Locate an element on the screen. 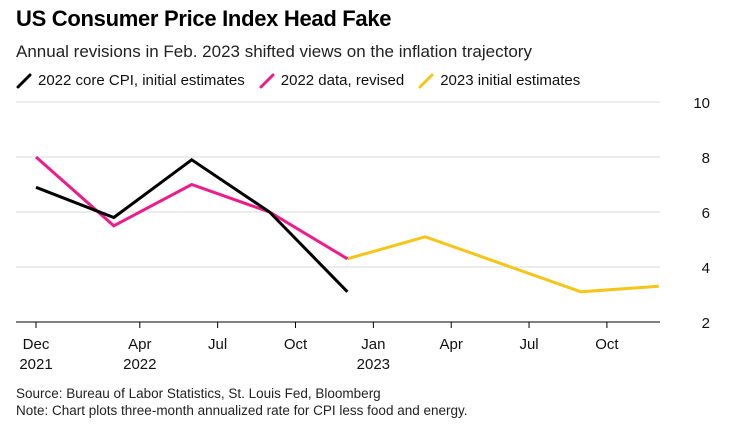  y-tick-label: 4 is located at coordinates (706, 268).